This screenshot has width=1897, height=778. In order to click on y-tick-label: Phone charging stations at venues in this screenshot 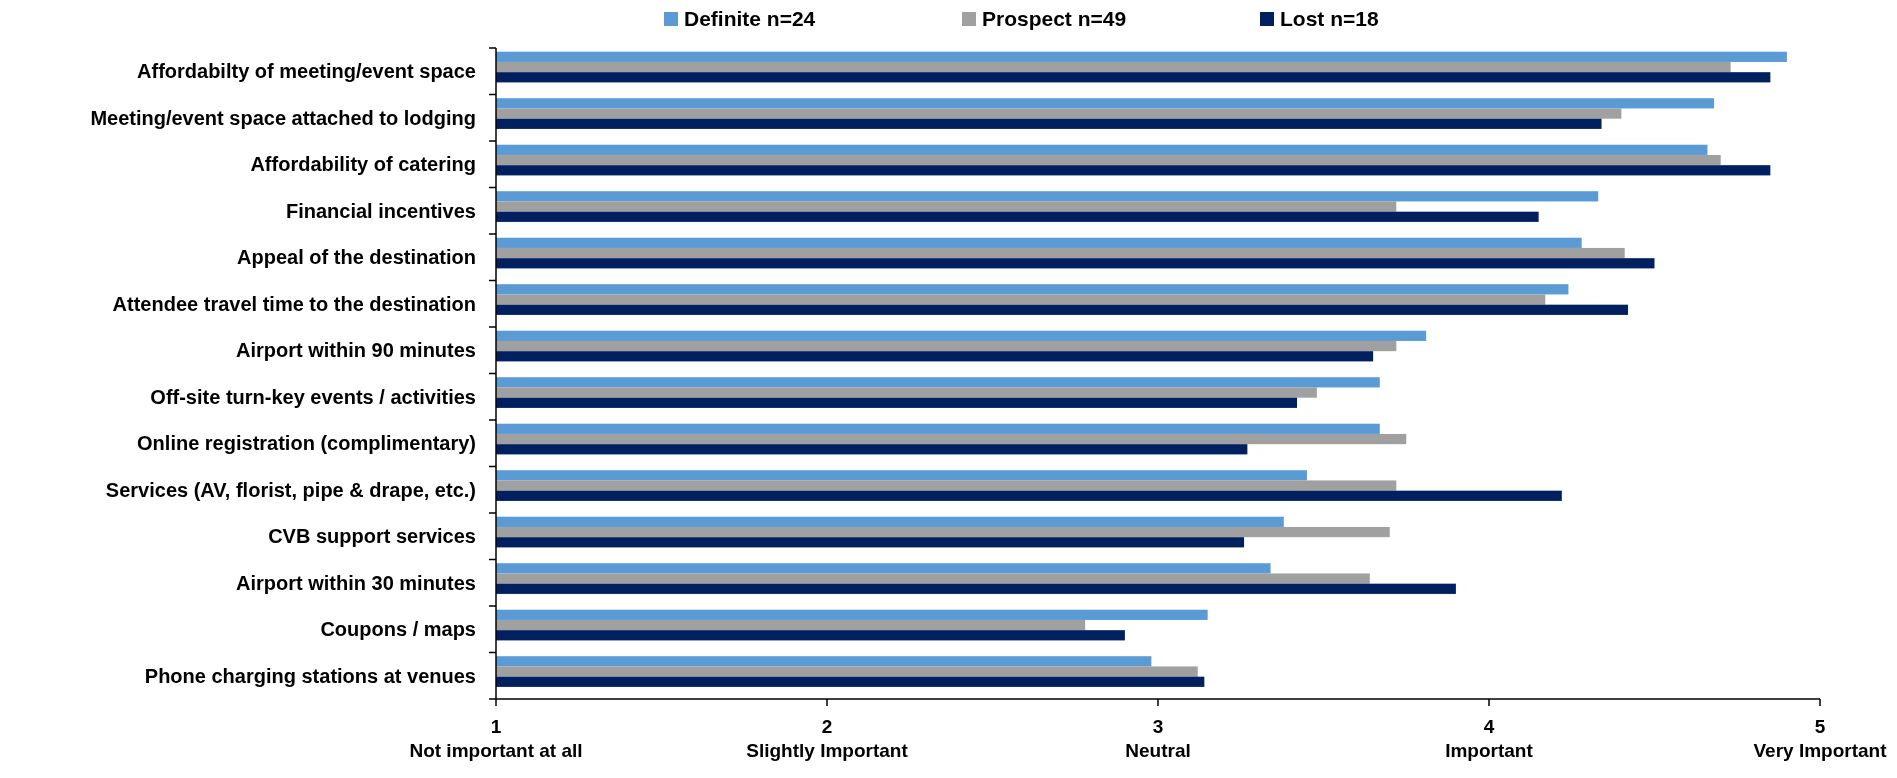, I will do `click(310, 675)`.